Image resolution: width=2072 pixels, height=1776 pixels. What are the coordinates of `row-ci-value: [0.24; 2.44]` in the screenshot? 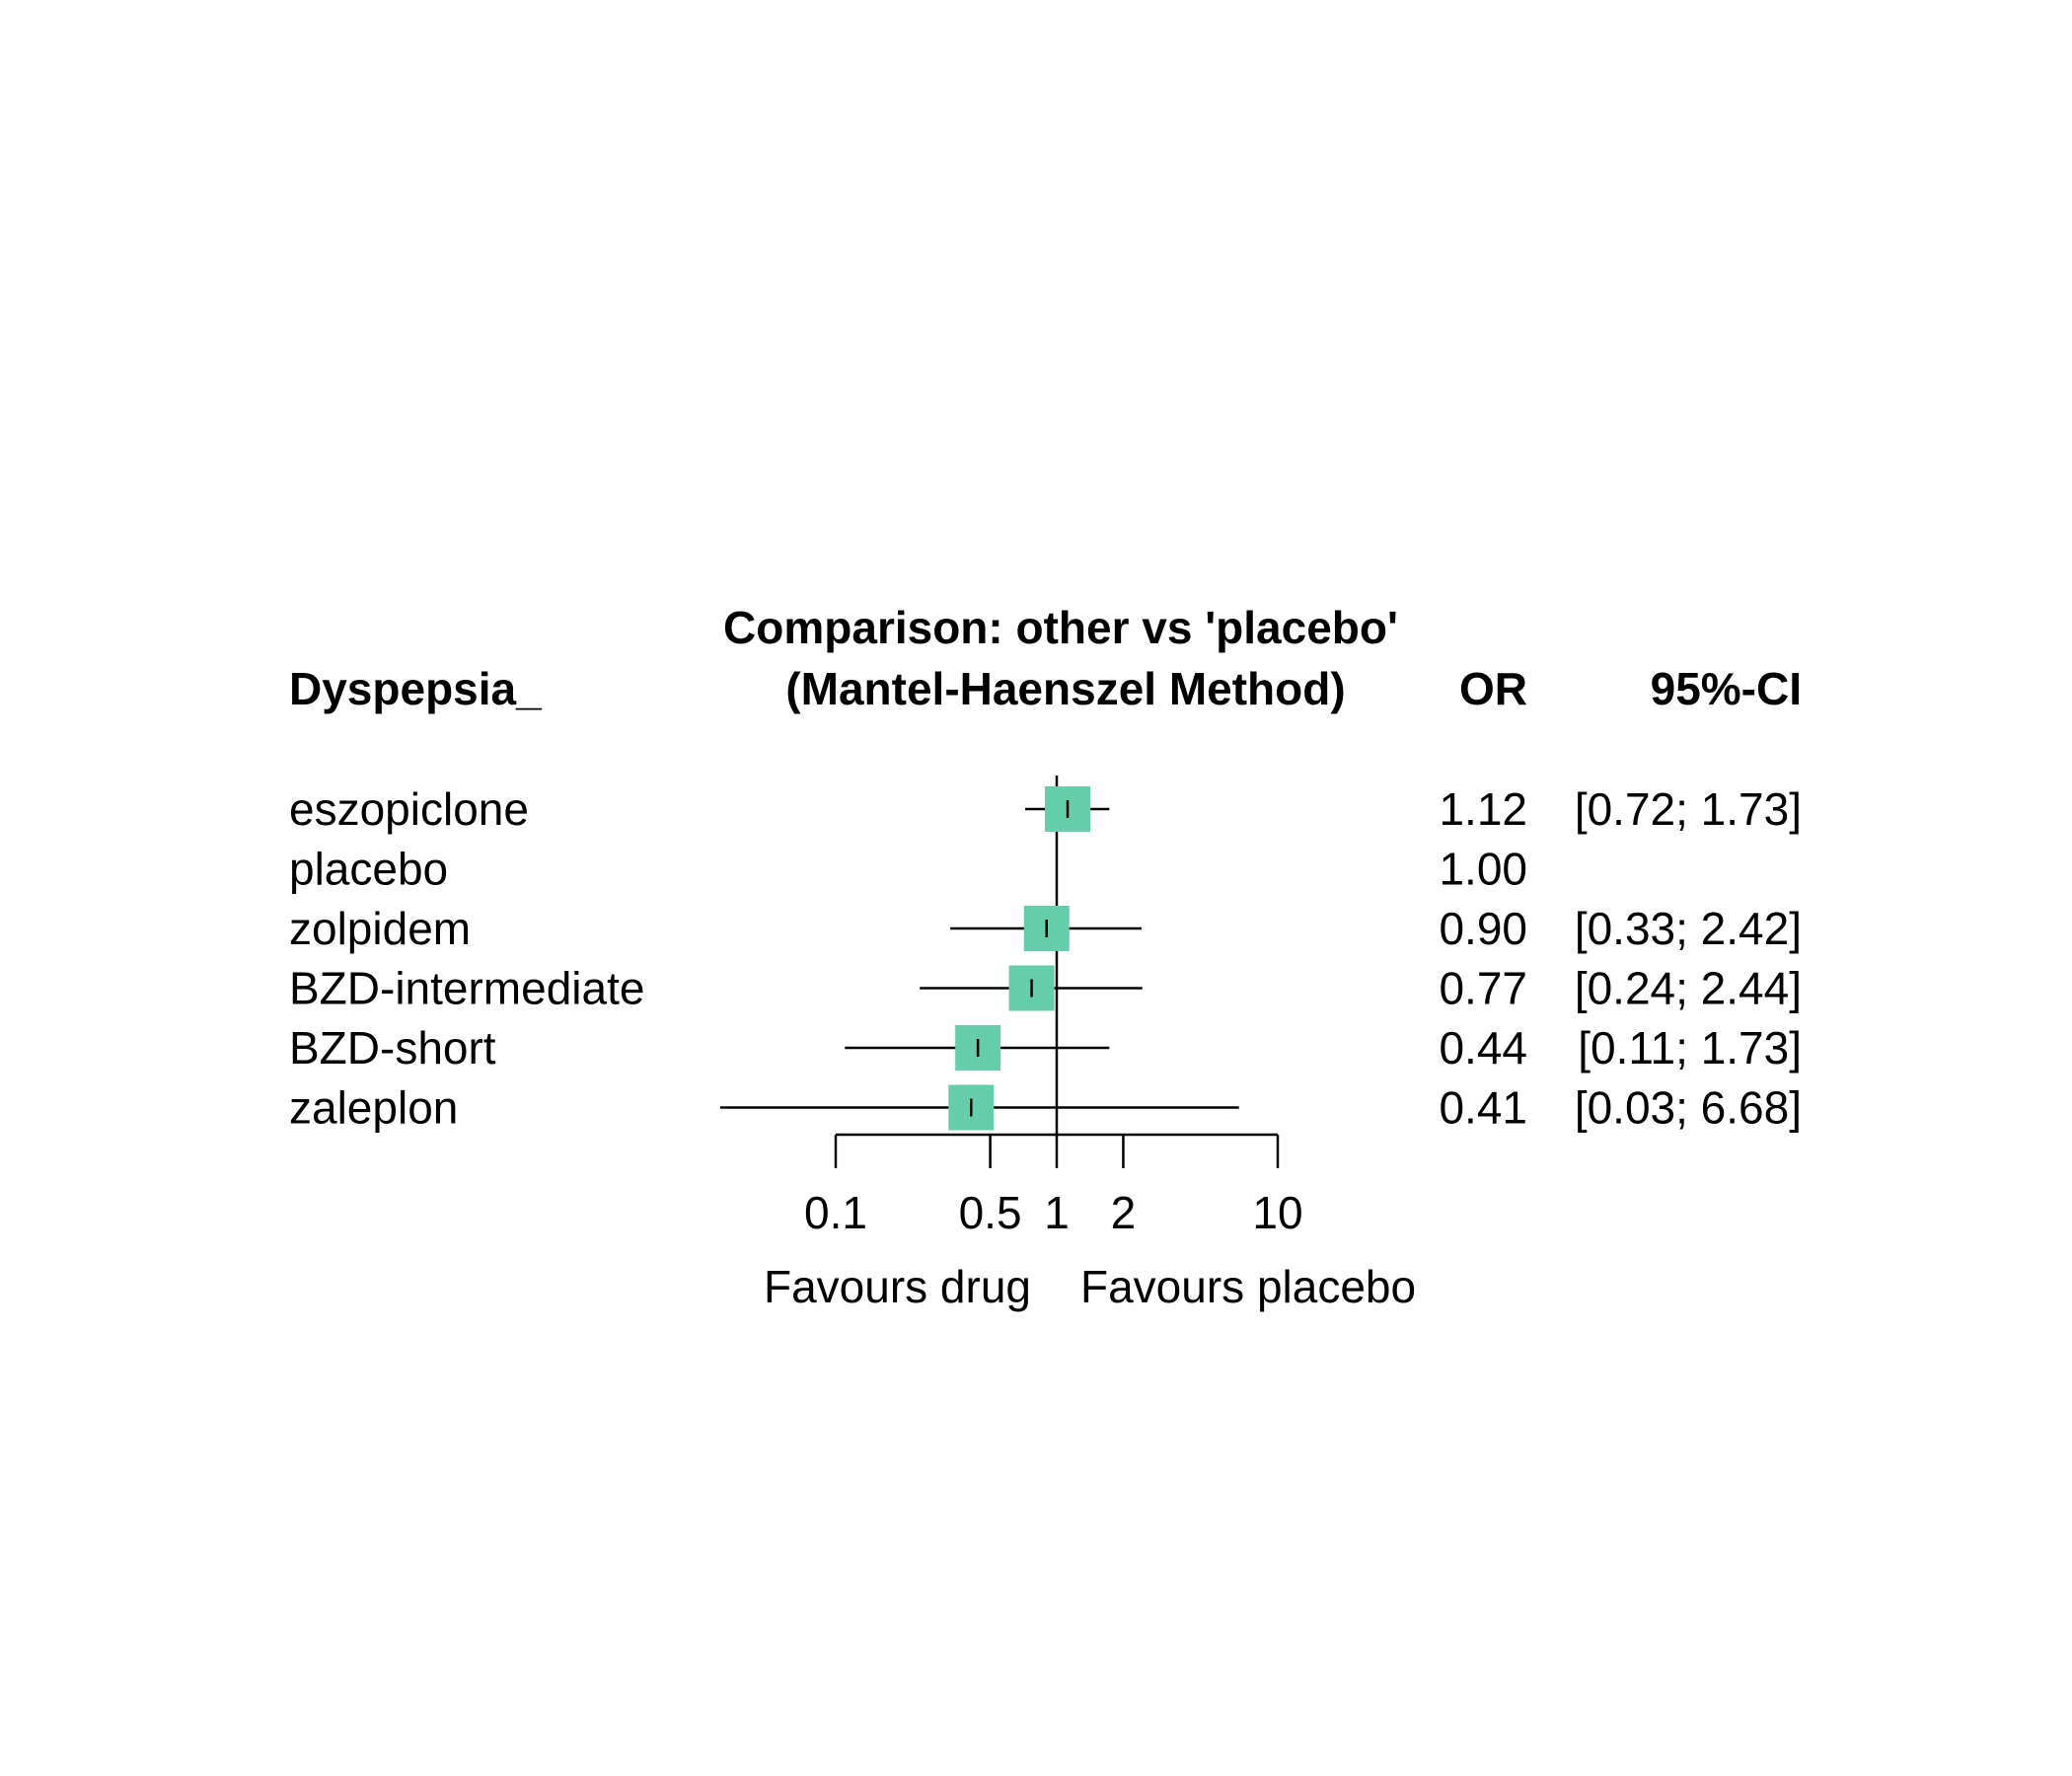 It's located at (1689, 989).